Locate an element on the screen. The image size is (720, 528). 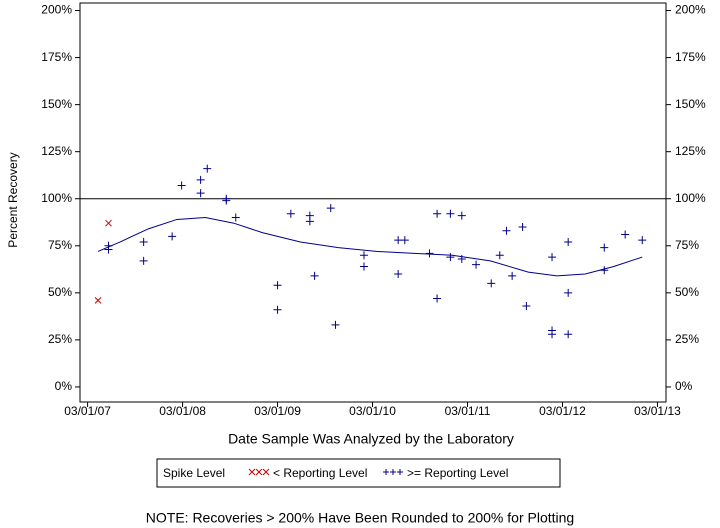
y-tick-label: 25% is located at coordinates (60, 339).